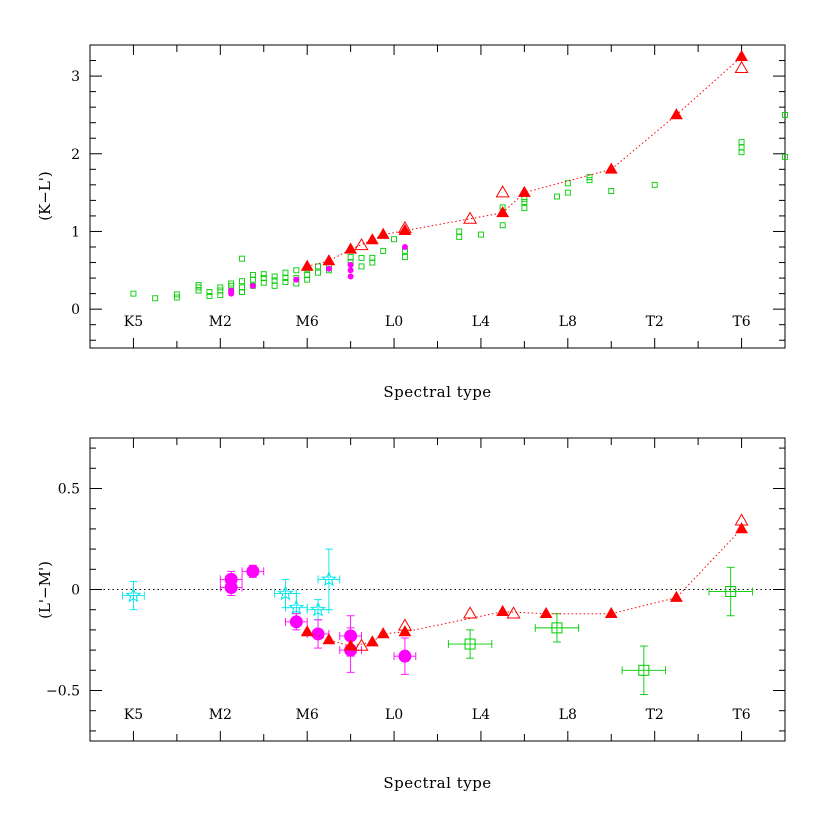  I want to click on y-tick-label: 1, so click(75, 232).